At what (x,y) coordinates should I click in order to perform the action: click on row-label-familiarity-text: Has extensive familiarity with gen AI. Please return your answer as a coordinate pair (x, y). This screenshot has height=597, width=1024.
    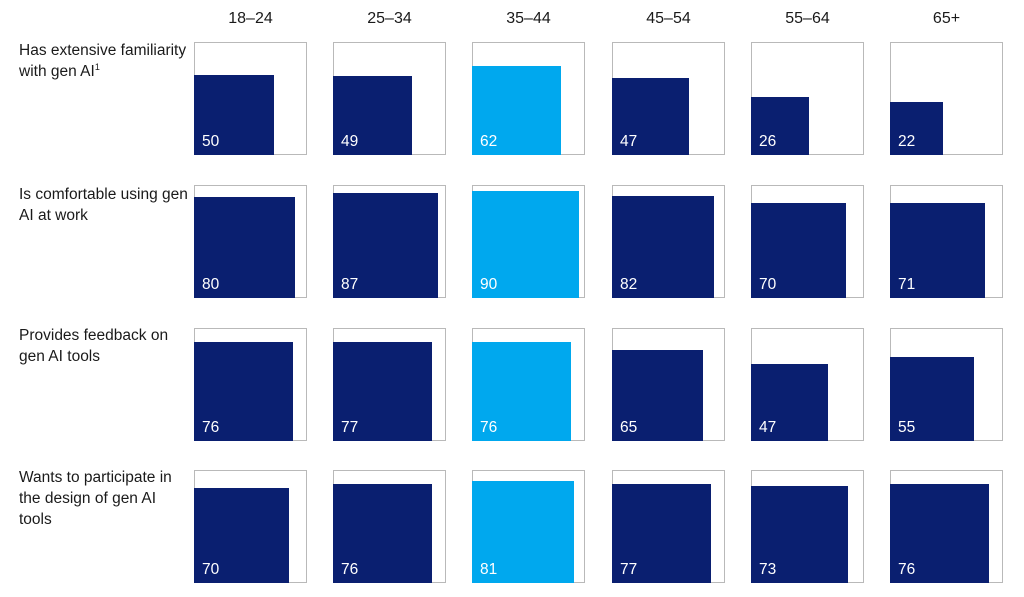
    Looking at the image, I should click on (103, 61).